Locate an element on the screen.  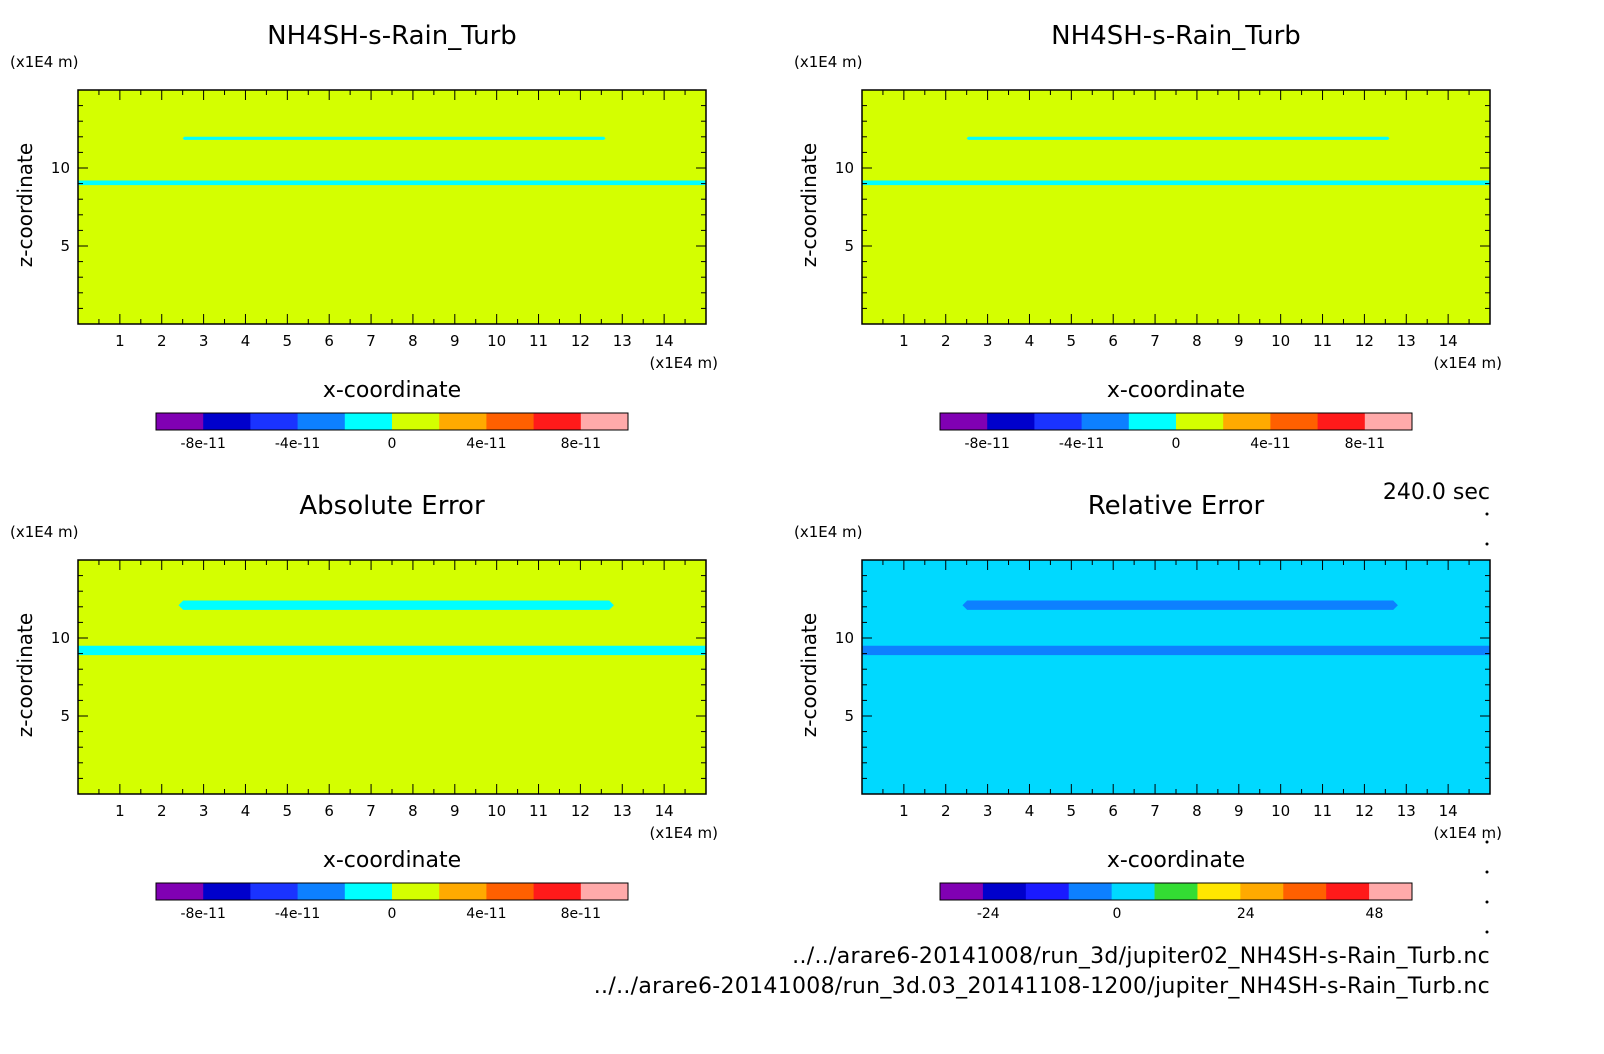
colorbar-tick-label: 24 is located at coordinates (1246, 914).